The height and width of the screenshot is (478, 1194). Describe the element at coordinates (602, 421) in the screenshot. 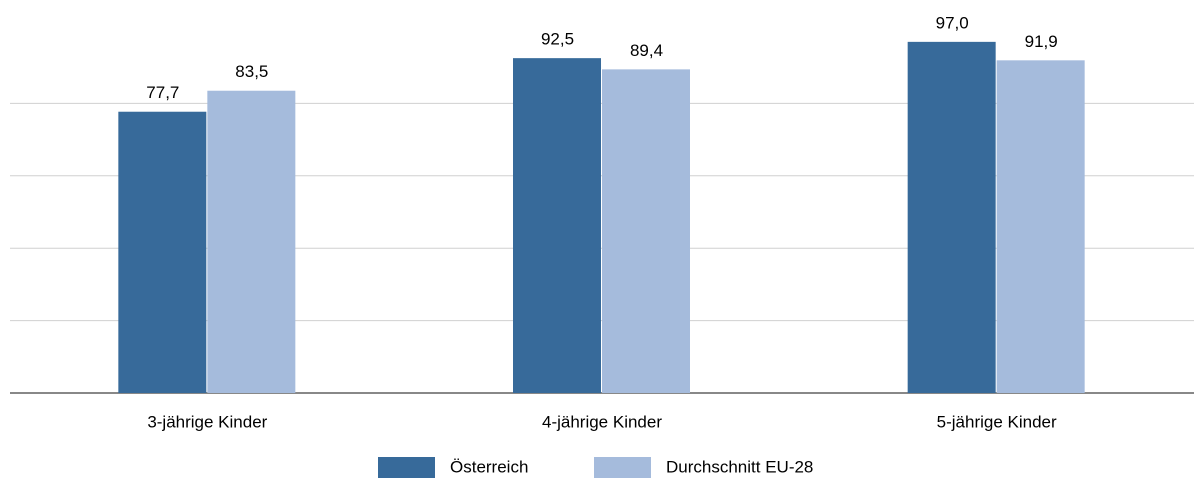

I see `x-tick-label: 4-jährige Kinder` at that location.